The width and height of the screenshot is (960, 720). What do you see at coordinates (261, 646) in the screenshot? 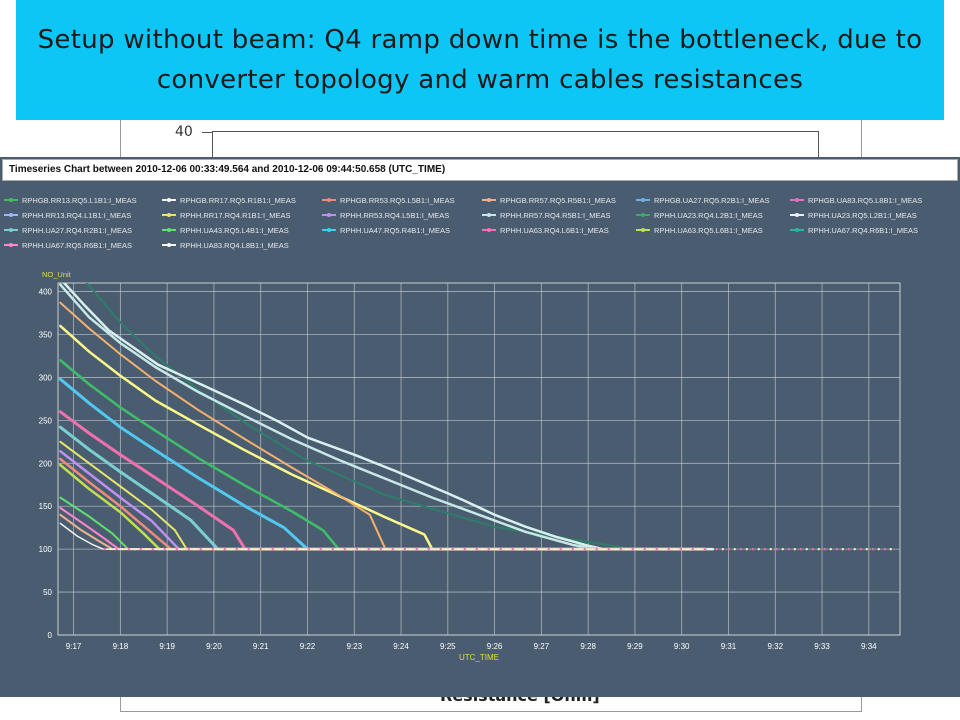
I see `x-tick-label: 9:21` at bounding box center [261, 646].